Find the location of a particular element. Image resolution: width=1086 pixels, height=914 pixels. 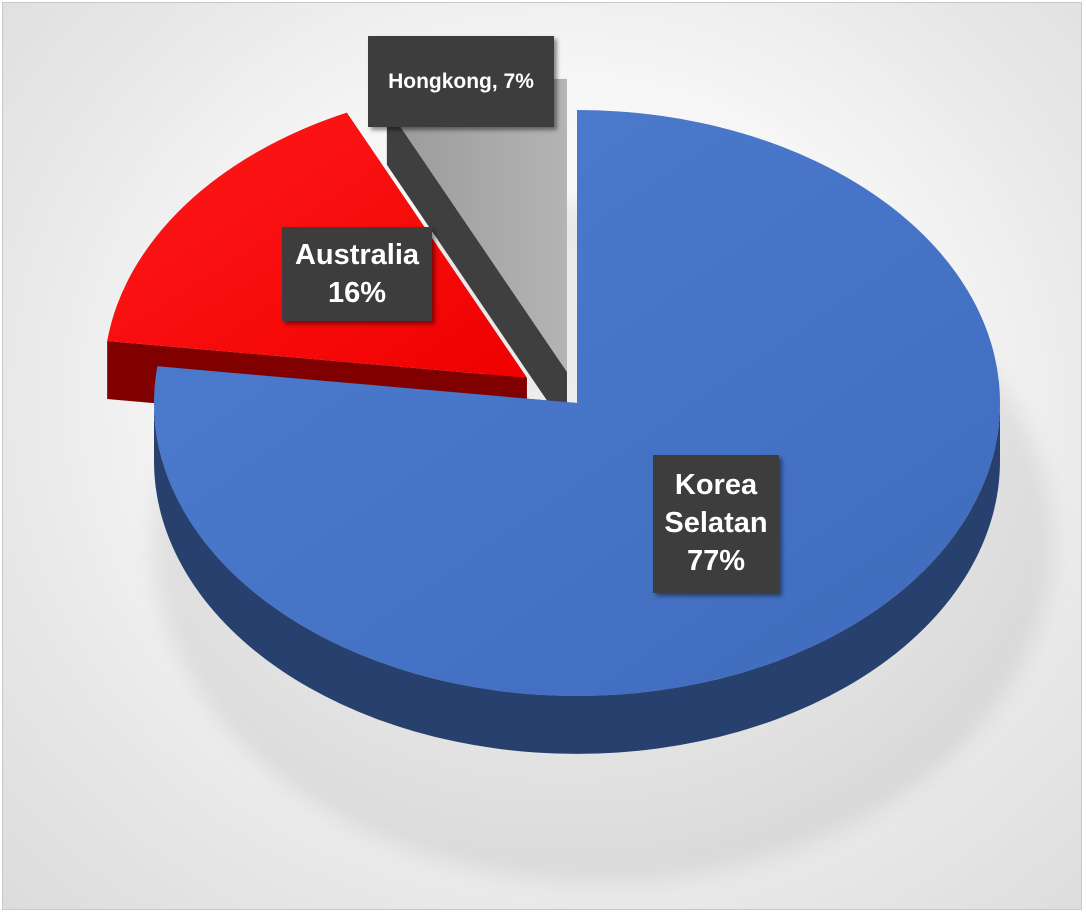

data-label-korea-line2: Selatan is located at coordinates (716, 523).